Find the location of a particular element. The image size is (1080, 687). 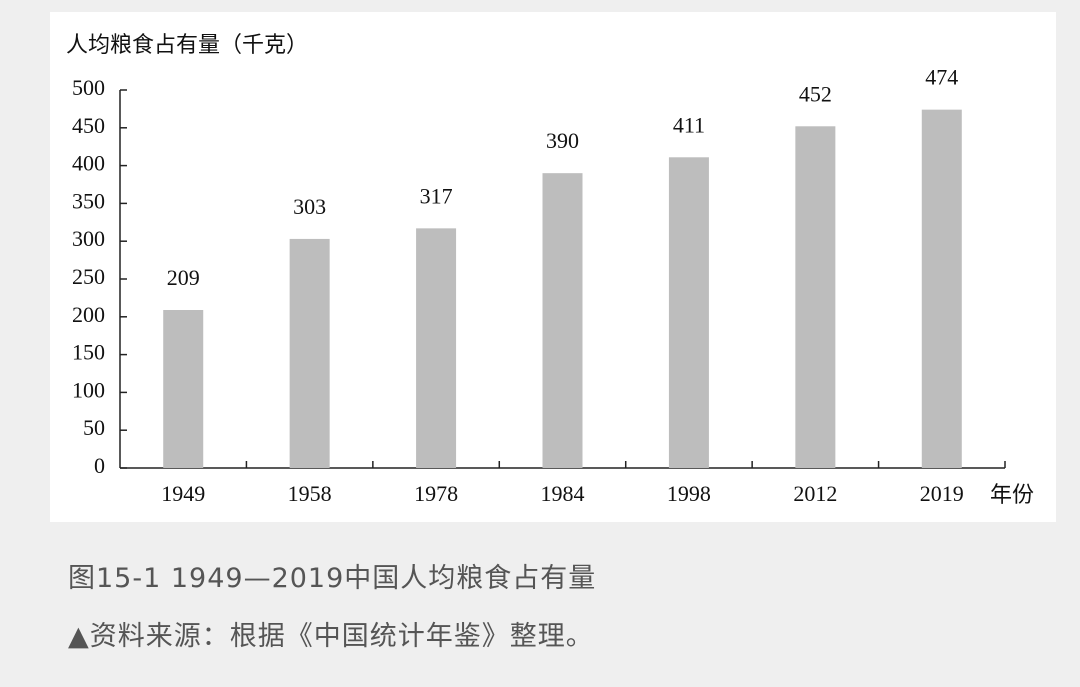

y-tick-label: 250 is located at coordinates (88, 276).